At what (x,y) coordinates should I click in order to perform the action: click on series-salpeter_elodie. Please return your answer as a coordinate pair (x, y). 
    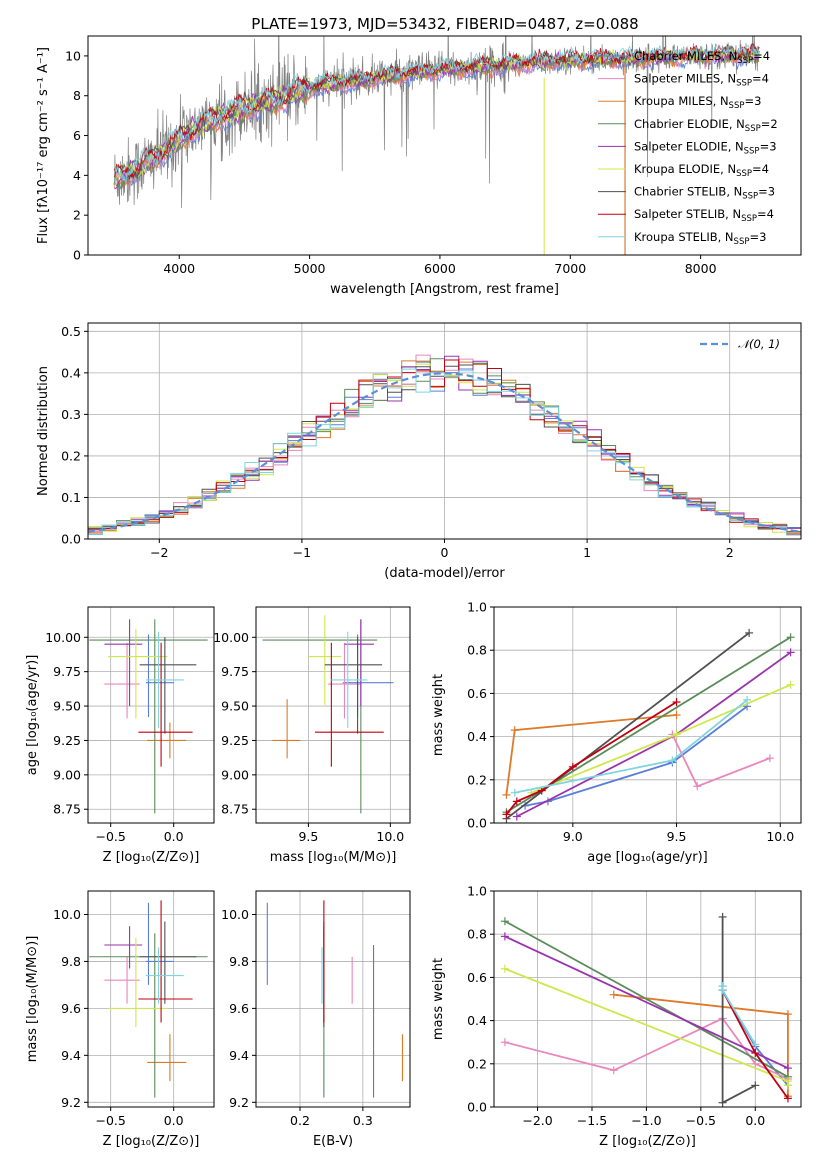
    Looking at the image, I should click on (646, 1002).